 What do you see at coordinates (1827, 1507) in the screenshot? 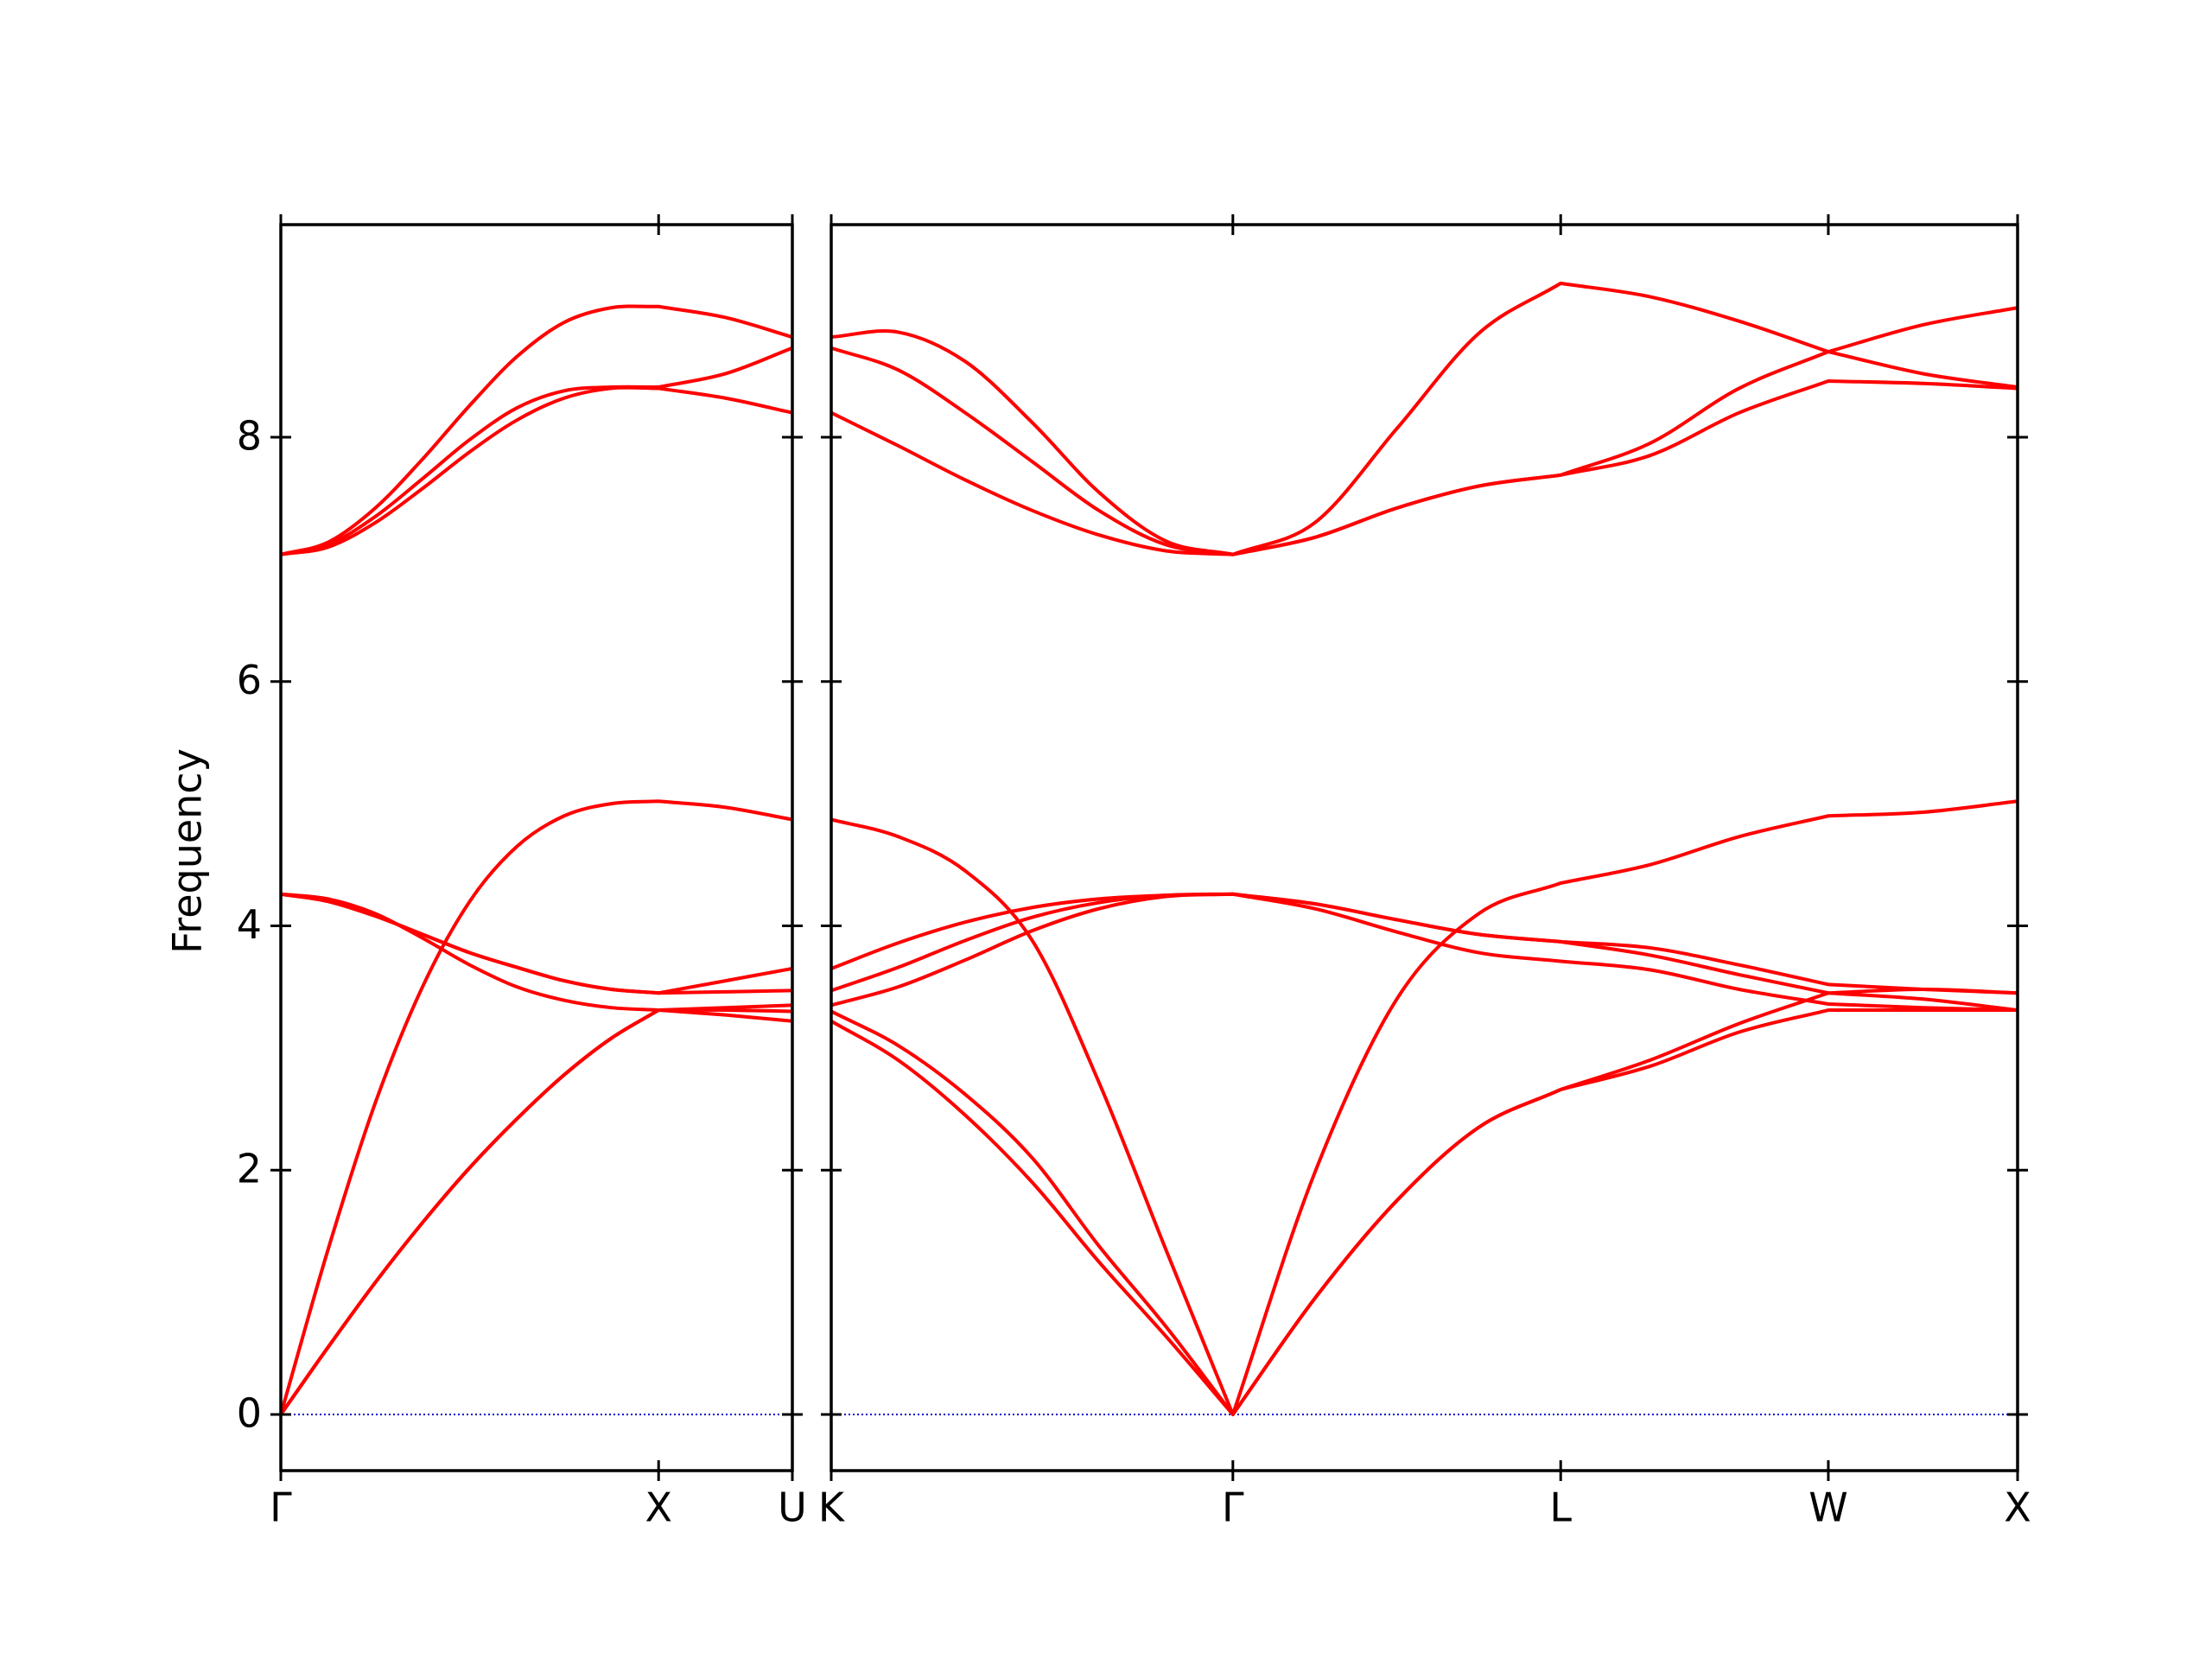
I see `x-tick-label: W` at bounding box center [1827, 1507].